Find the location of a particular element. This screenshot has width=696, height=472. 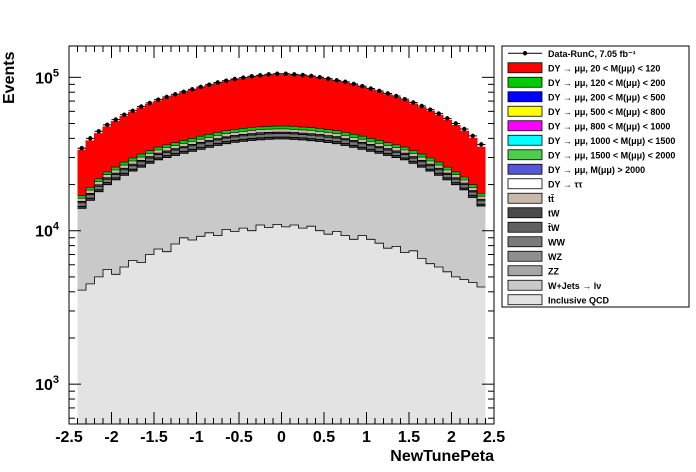

legend-label-ttbar: tt̄ is located at coordinates (551, 199).